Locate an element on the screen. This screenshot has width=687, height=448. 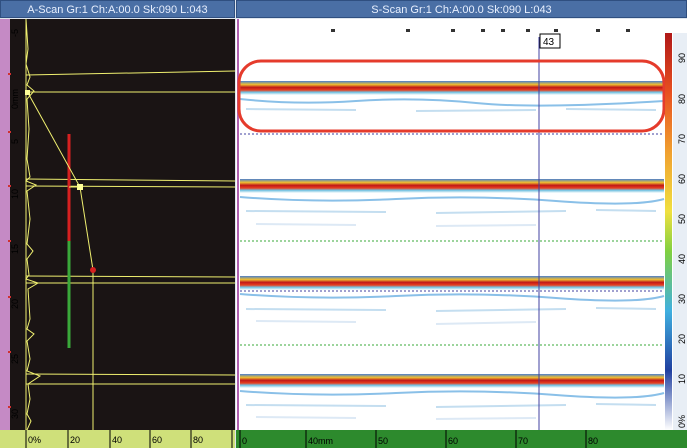
depth-label-20: 20 is located at coordinates (15, 304).